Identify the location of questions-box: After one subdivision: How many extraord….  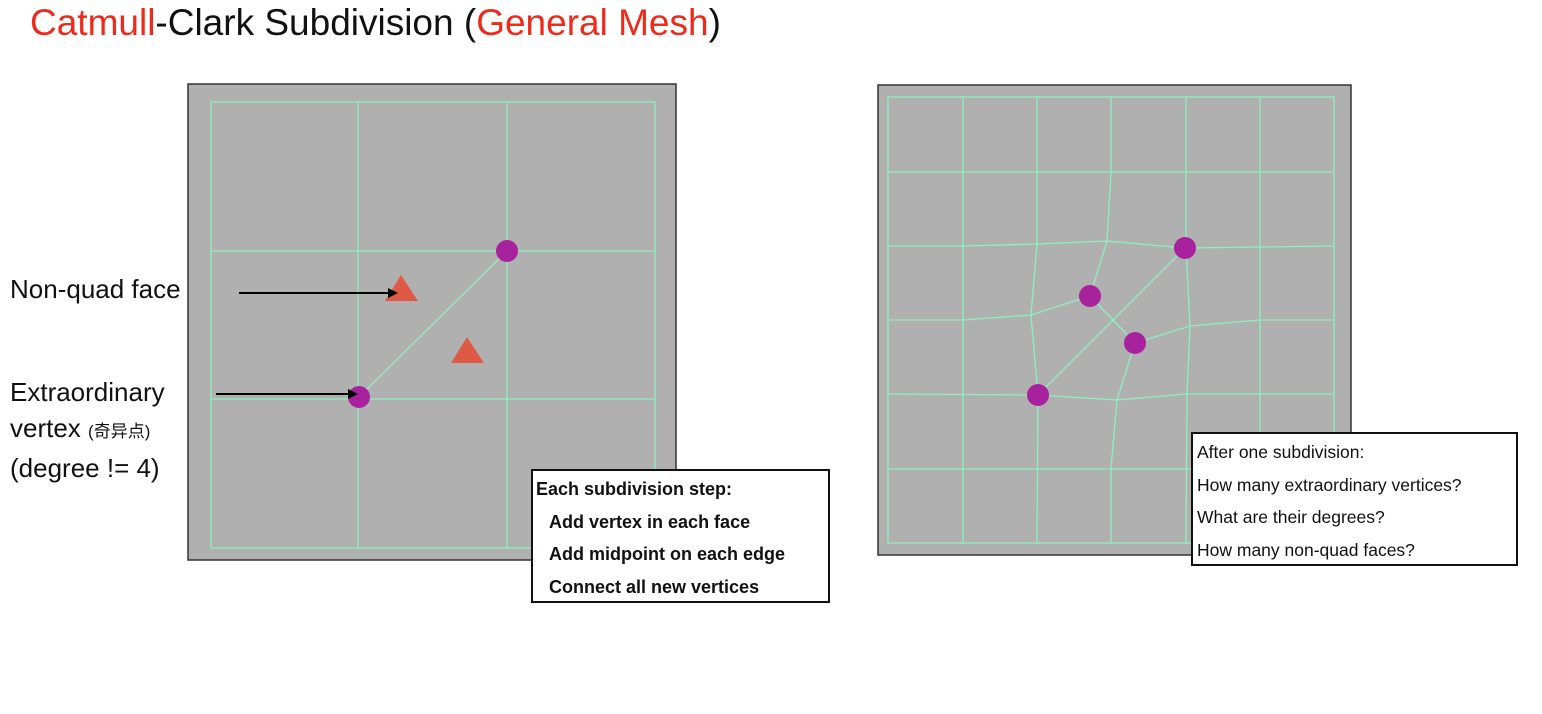
(1354, 499).